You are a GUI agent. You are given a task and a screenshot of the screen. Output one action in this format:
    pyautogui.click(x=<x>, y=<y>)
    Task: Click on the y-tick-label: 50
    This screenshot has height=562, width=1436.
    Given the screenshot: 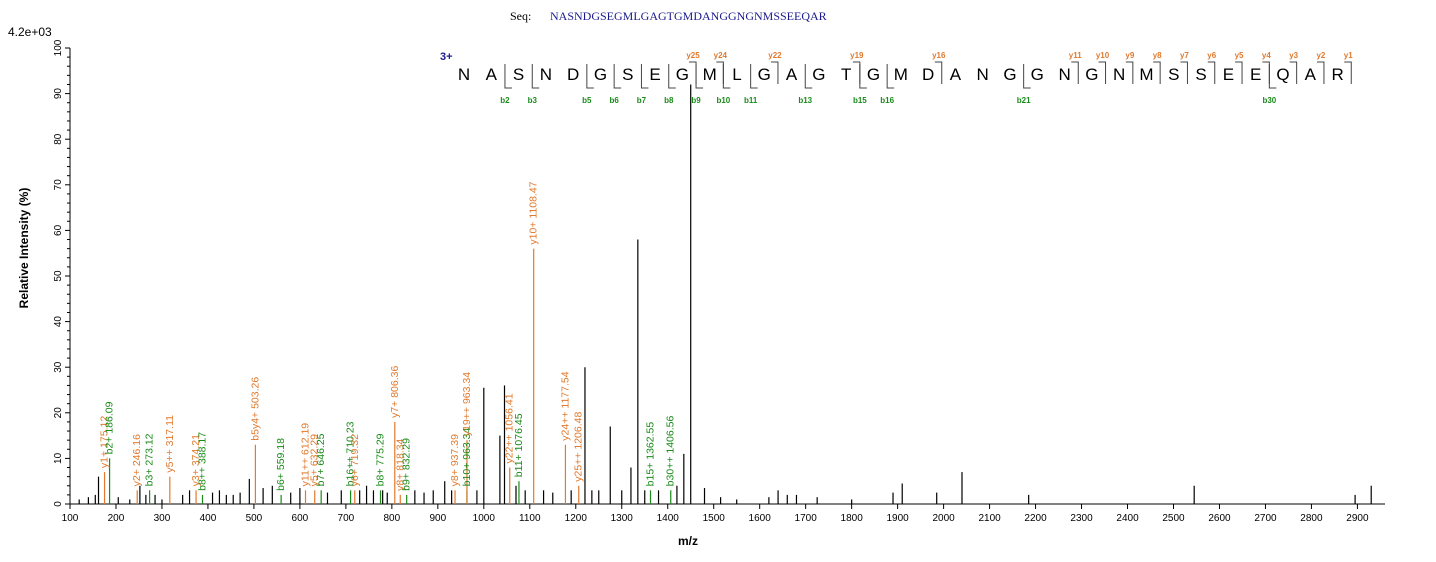 What is the action you would take?
    pyautogui.click(x=58, y=276)
    